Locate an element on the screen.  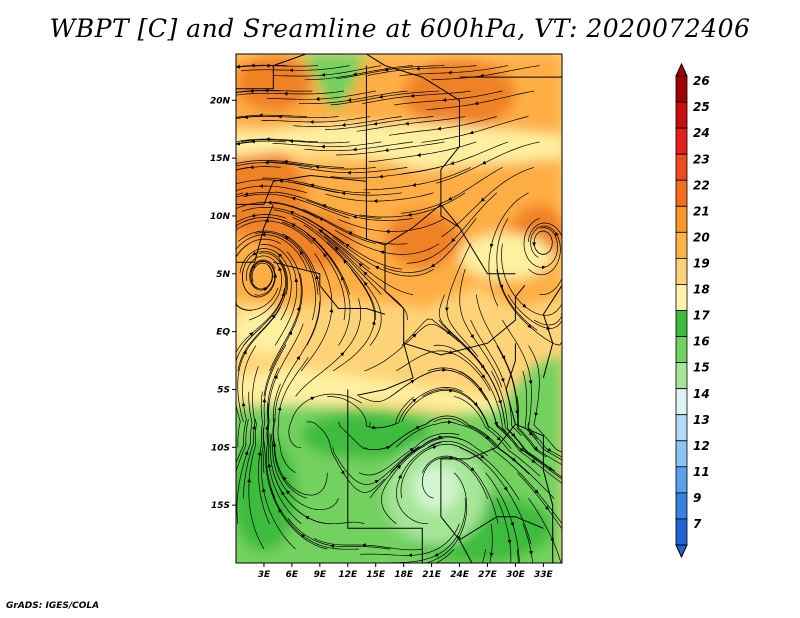
colorbar-label: 7 is located at coordinates (697, 524).